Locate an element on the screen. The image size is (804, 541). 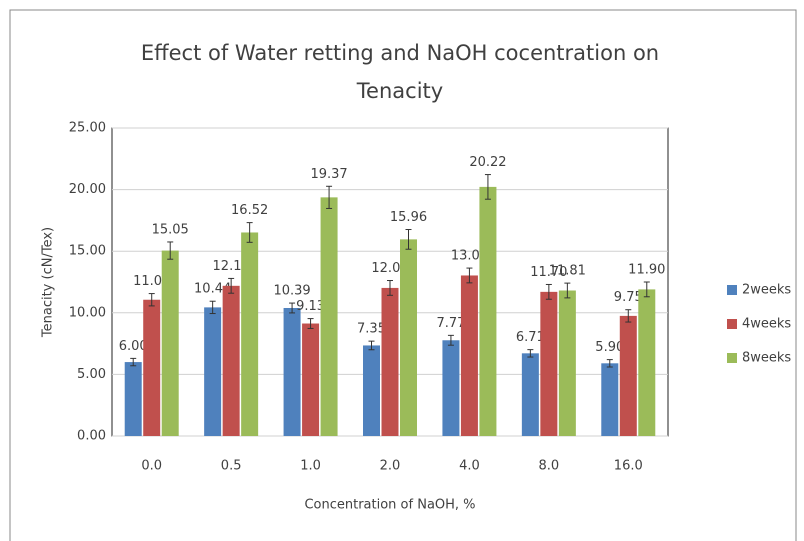
value-label: 10.44 is located at coordinates (212, 289).